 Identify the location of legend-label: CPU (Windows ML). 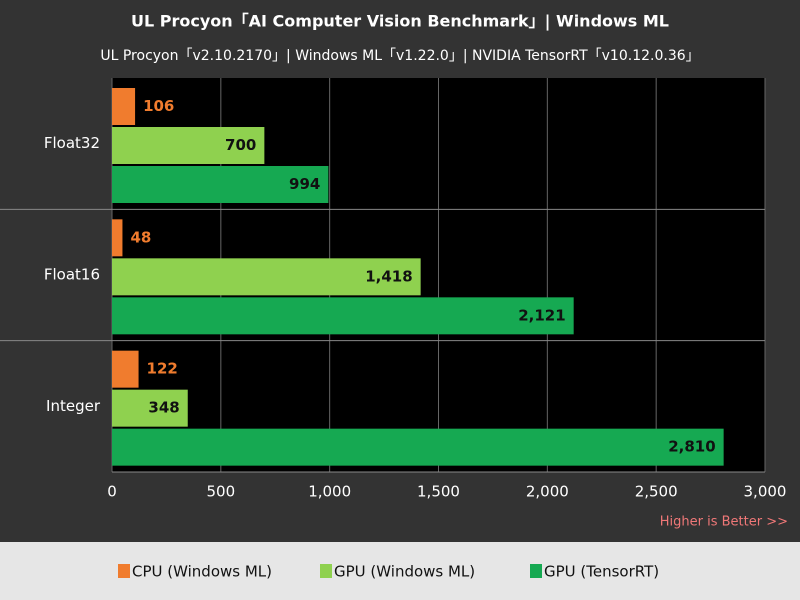
(202, 572).